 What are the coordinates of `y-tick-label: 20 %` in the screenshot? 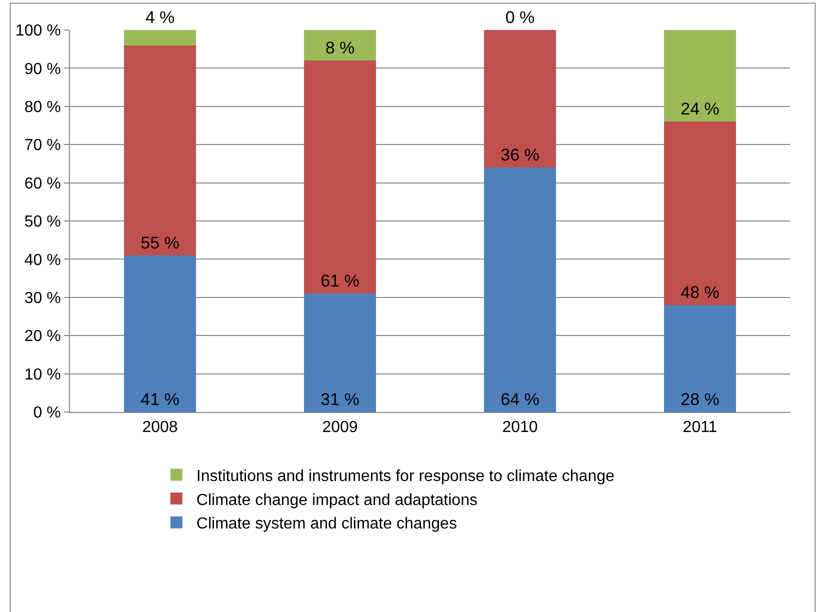 It's located at (42, 337).